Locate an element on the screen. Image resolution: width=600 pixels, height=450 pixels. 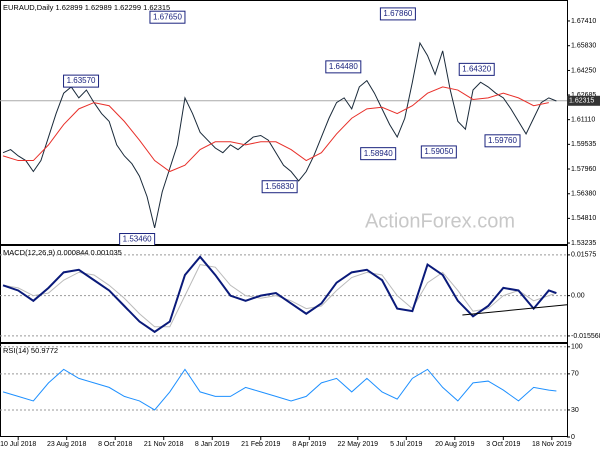
x-tick-label: 8 Jan 2019 is located at coordinates (212, 444).